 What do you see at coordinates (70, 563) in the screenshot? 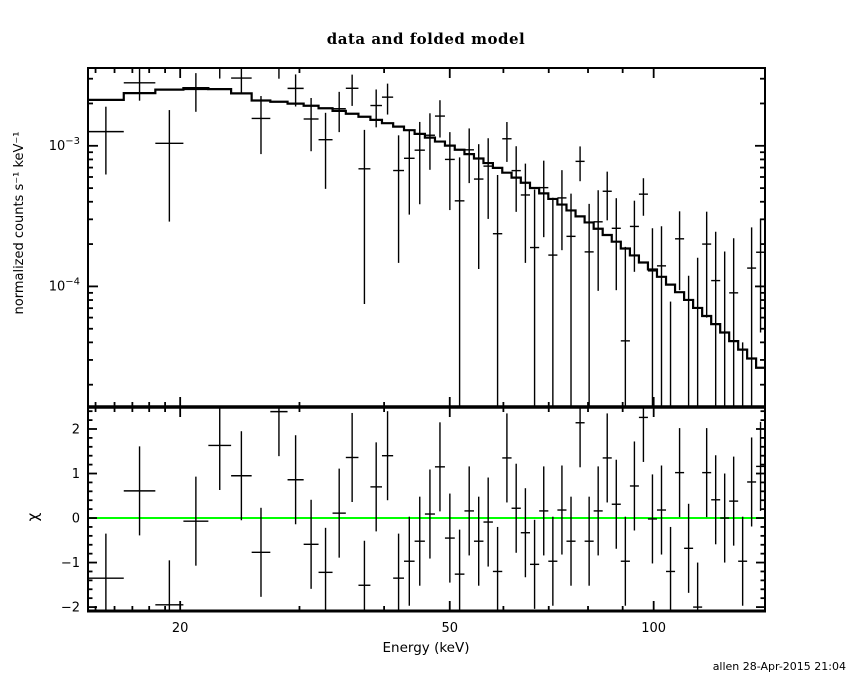
I see `chi-tick-label: −1` at bounding box center [70, 563].